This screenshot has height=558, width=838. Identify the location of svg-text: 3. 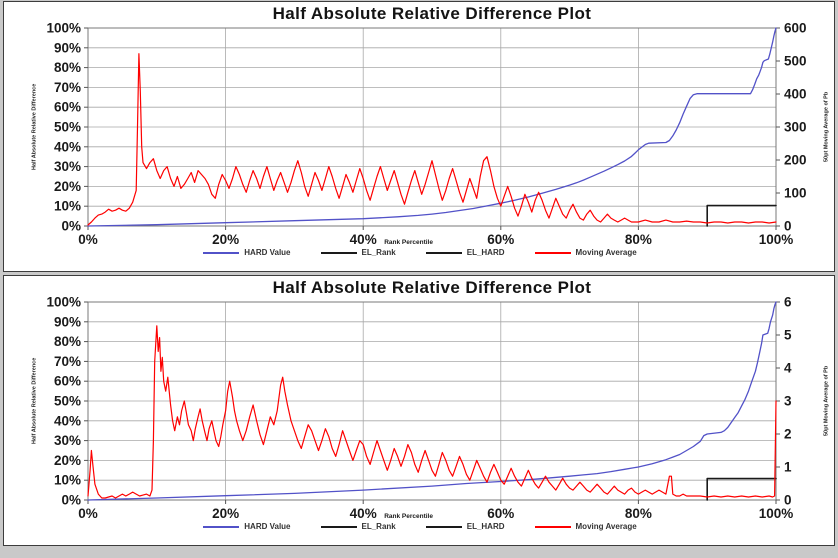
(788, 401).